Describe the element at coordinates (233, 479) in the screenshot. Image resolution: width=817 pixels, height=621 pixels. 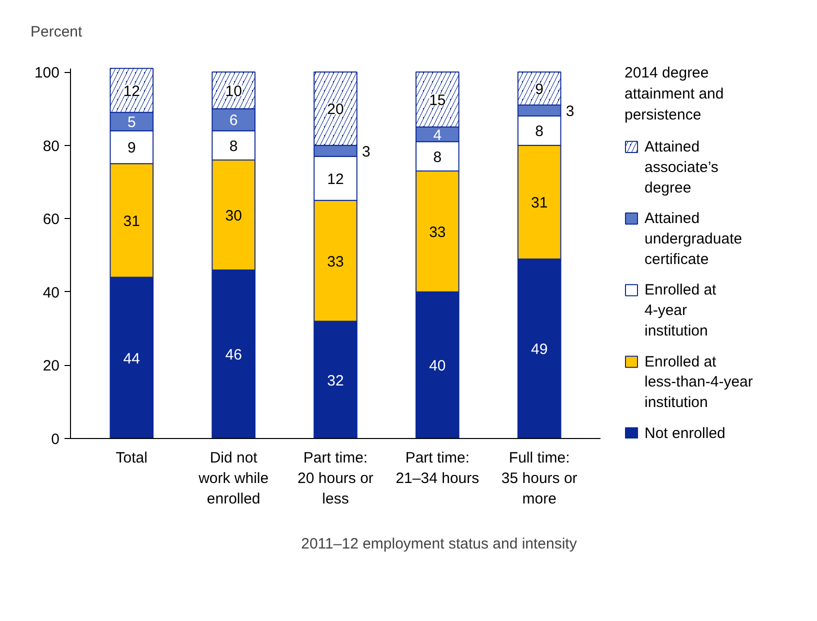
I see `x-tick-label: Did not work while enrolled` at that location.